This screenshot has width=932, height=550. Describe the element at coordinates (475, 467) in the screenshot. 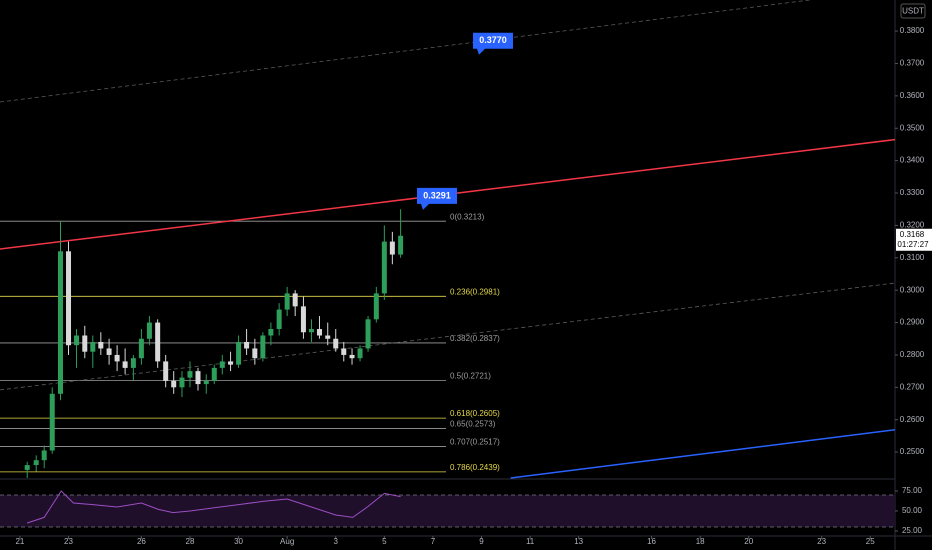

I see `fib-label: 0.786(0.2439)` at that location.